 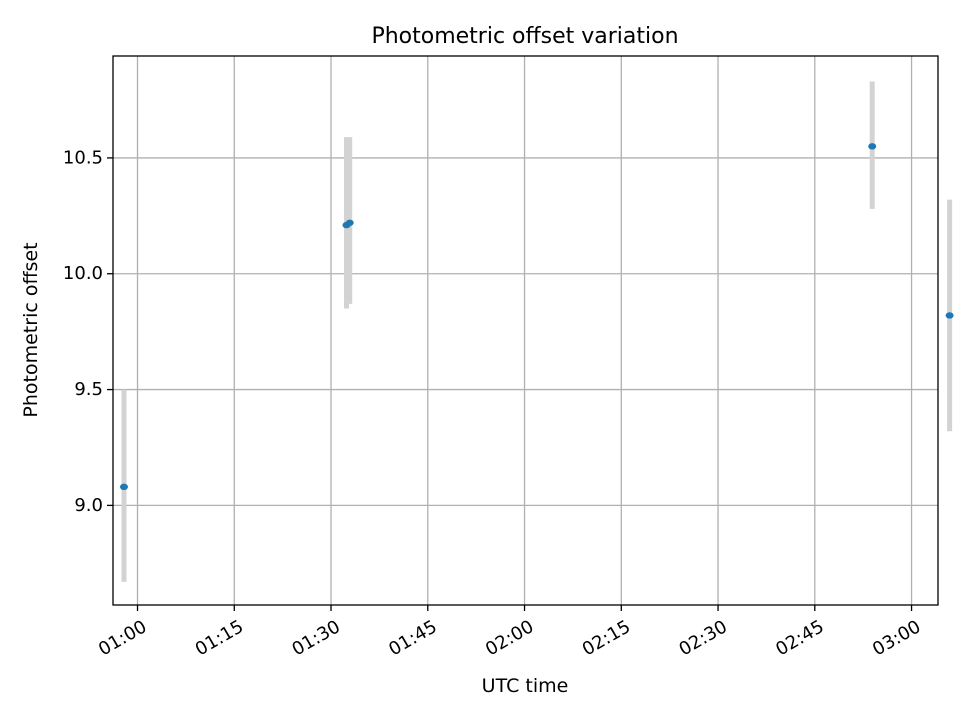 I want to click on x-axis-label: UTC time, so click(x=525, y=686).